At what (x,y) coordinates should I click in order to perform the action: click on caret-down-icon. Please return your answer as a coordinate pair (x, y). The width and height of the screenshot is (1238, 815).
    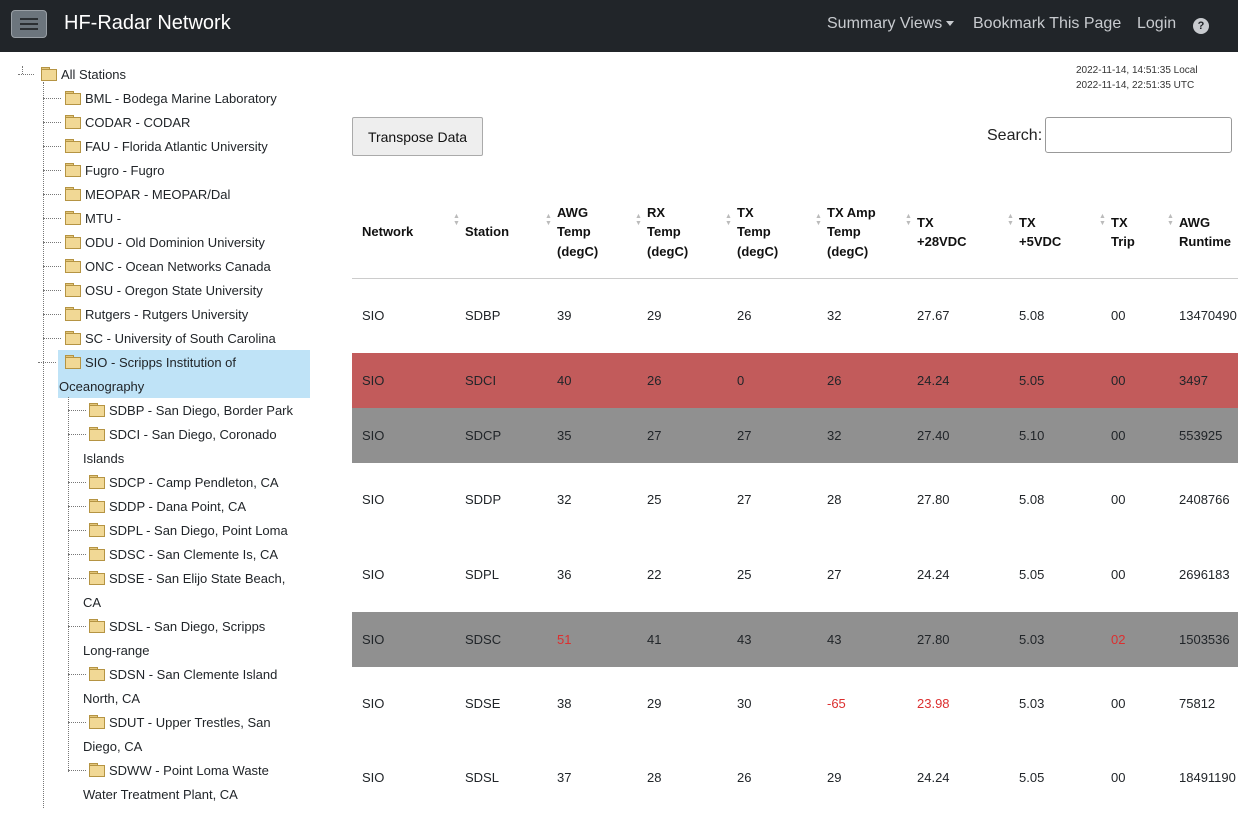
    Looking at the image, I should click on (950, 24).